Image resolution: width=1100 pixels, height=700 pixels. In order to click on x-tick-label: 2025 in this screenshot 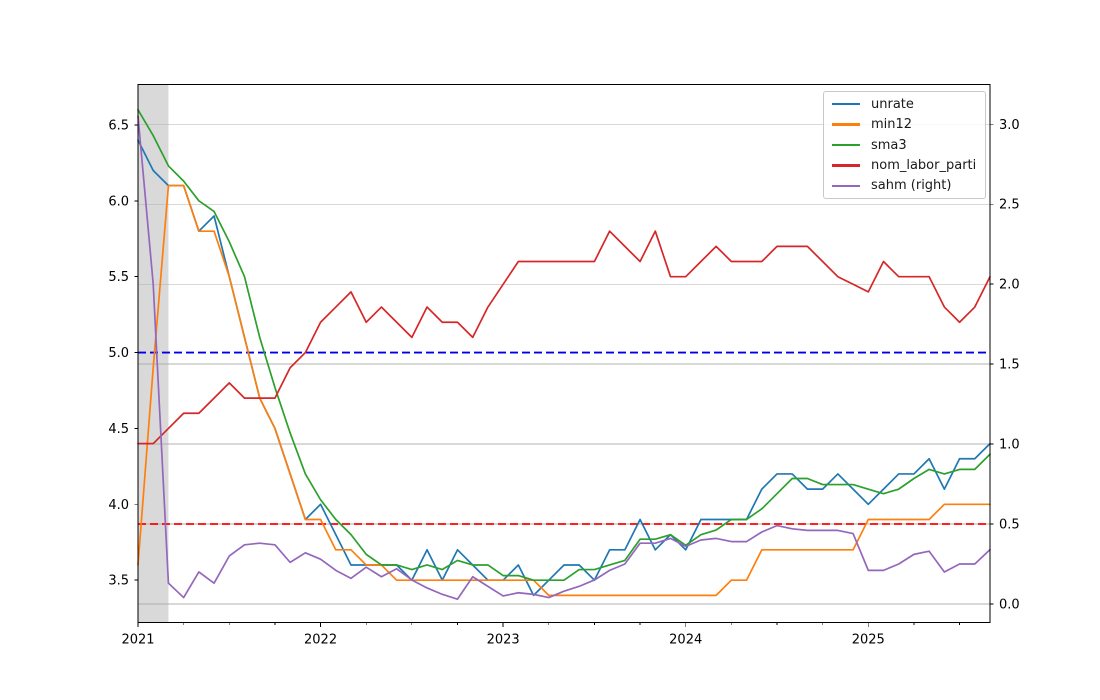, I will do `click(868, 640)`.